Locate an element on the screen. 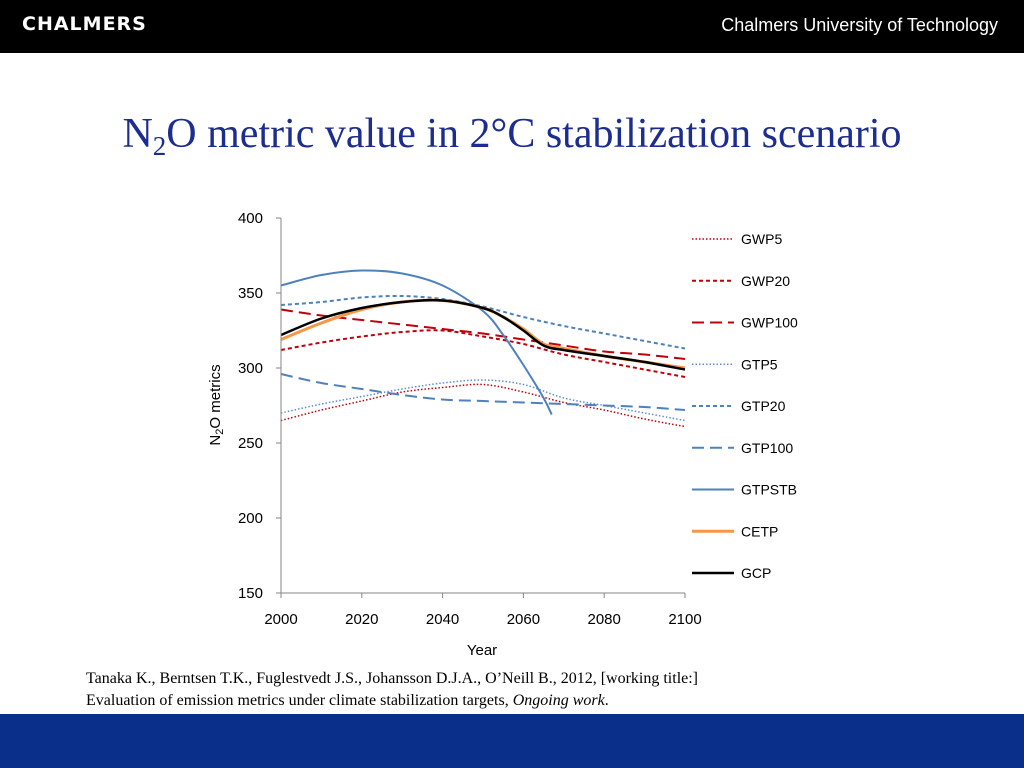  y-axis-label-n: N is located at coordinates (215, 440).